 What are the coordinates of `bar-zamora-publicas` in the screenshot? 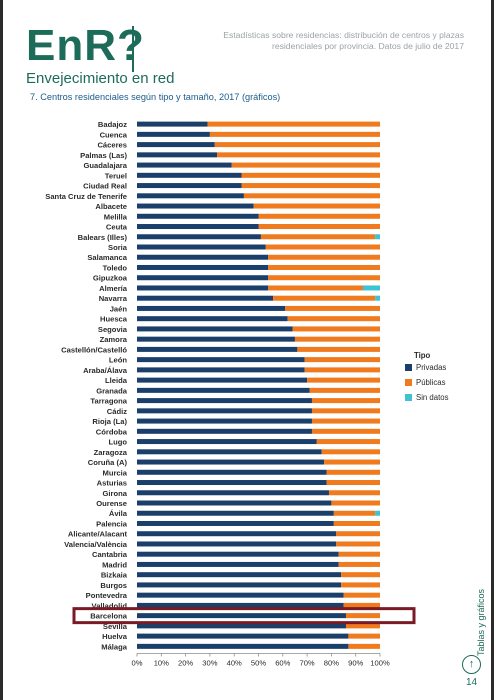 It's located at (337, 339).